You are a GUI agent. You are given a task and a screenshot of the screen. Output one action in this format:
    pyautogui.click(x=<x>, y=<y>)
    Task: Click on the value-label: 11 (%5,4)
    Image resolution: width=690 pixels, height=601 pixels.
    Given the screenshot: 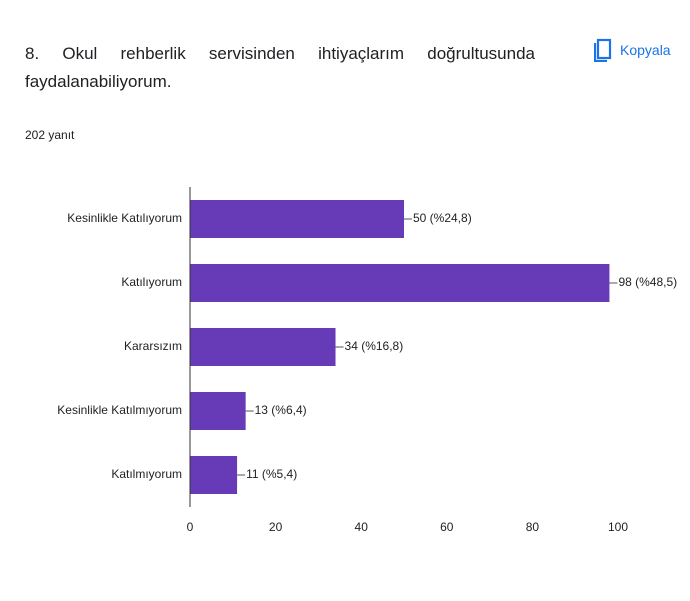 What is the action you would take?
    pyautogui.click(x=271, y=474)
    